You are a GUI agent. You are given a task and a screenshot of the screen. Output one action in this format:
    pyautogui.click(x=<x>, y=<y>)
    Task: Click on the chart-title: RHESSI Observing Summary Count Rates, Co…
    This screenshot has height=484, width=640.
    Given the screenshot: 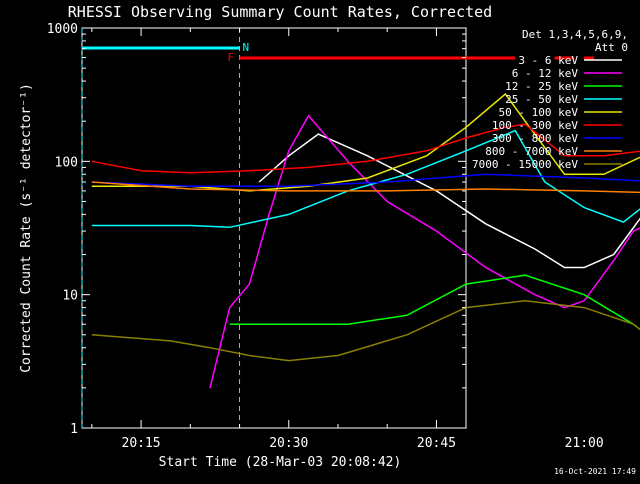 What is the action you would take?
    pyautogui.click(x=280, y=12)
    